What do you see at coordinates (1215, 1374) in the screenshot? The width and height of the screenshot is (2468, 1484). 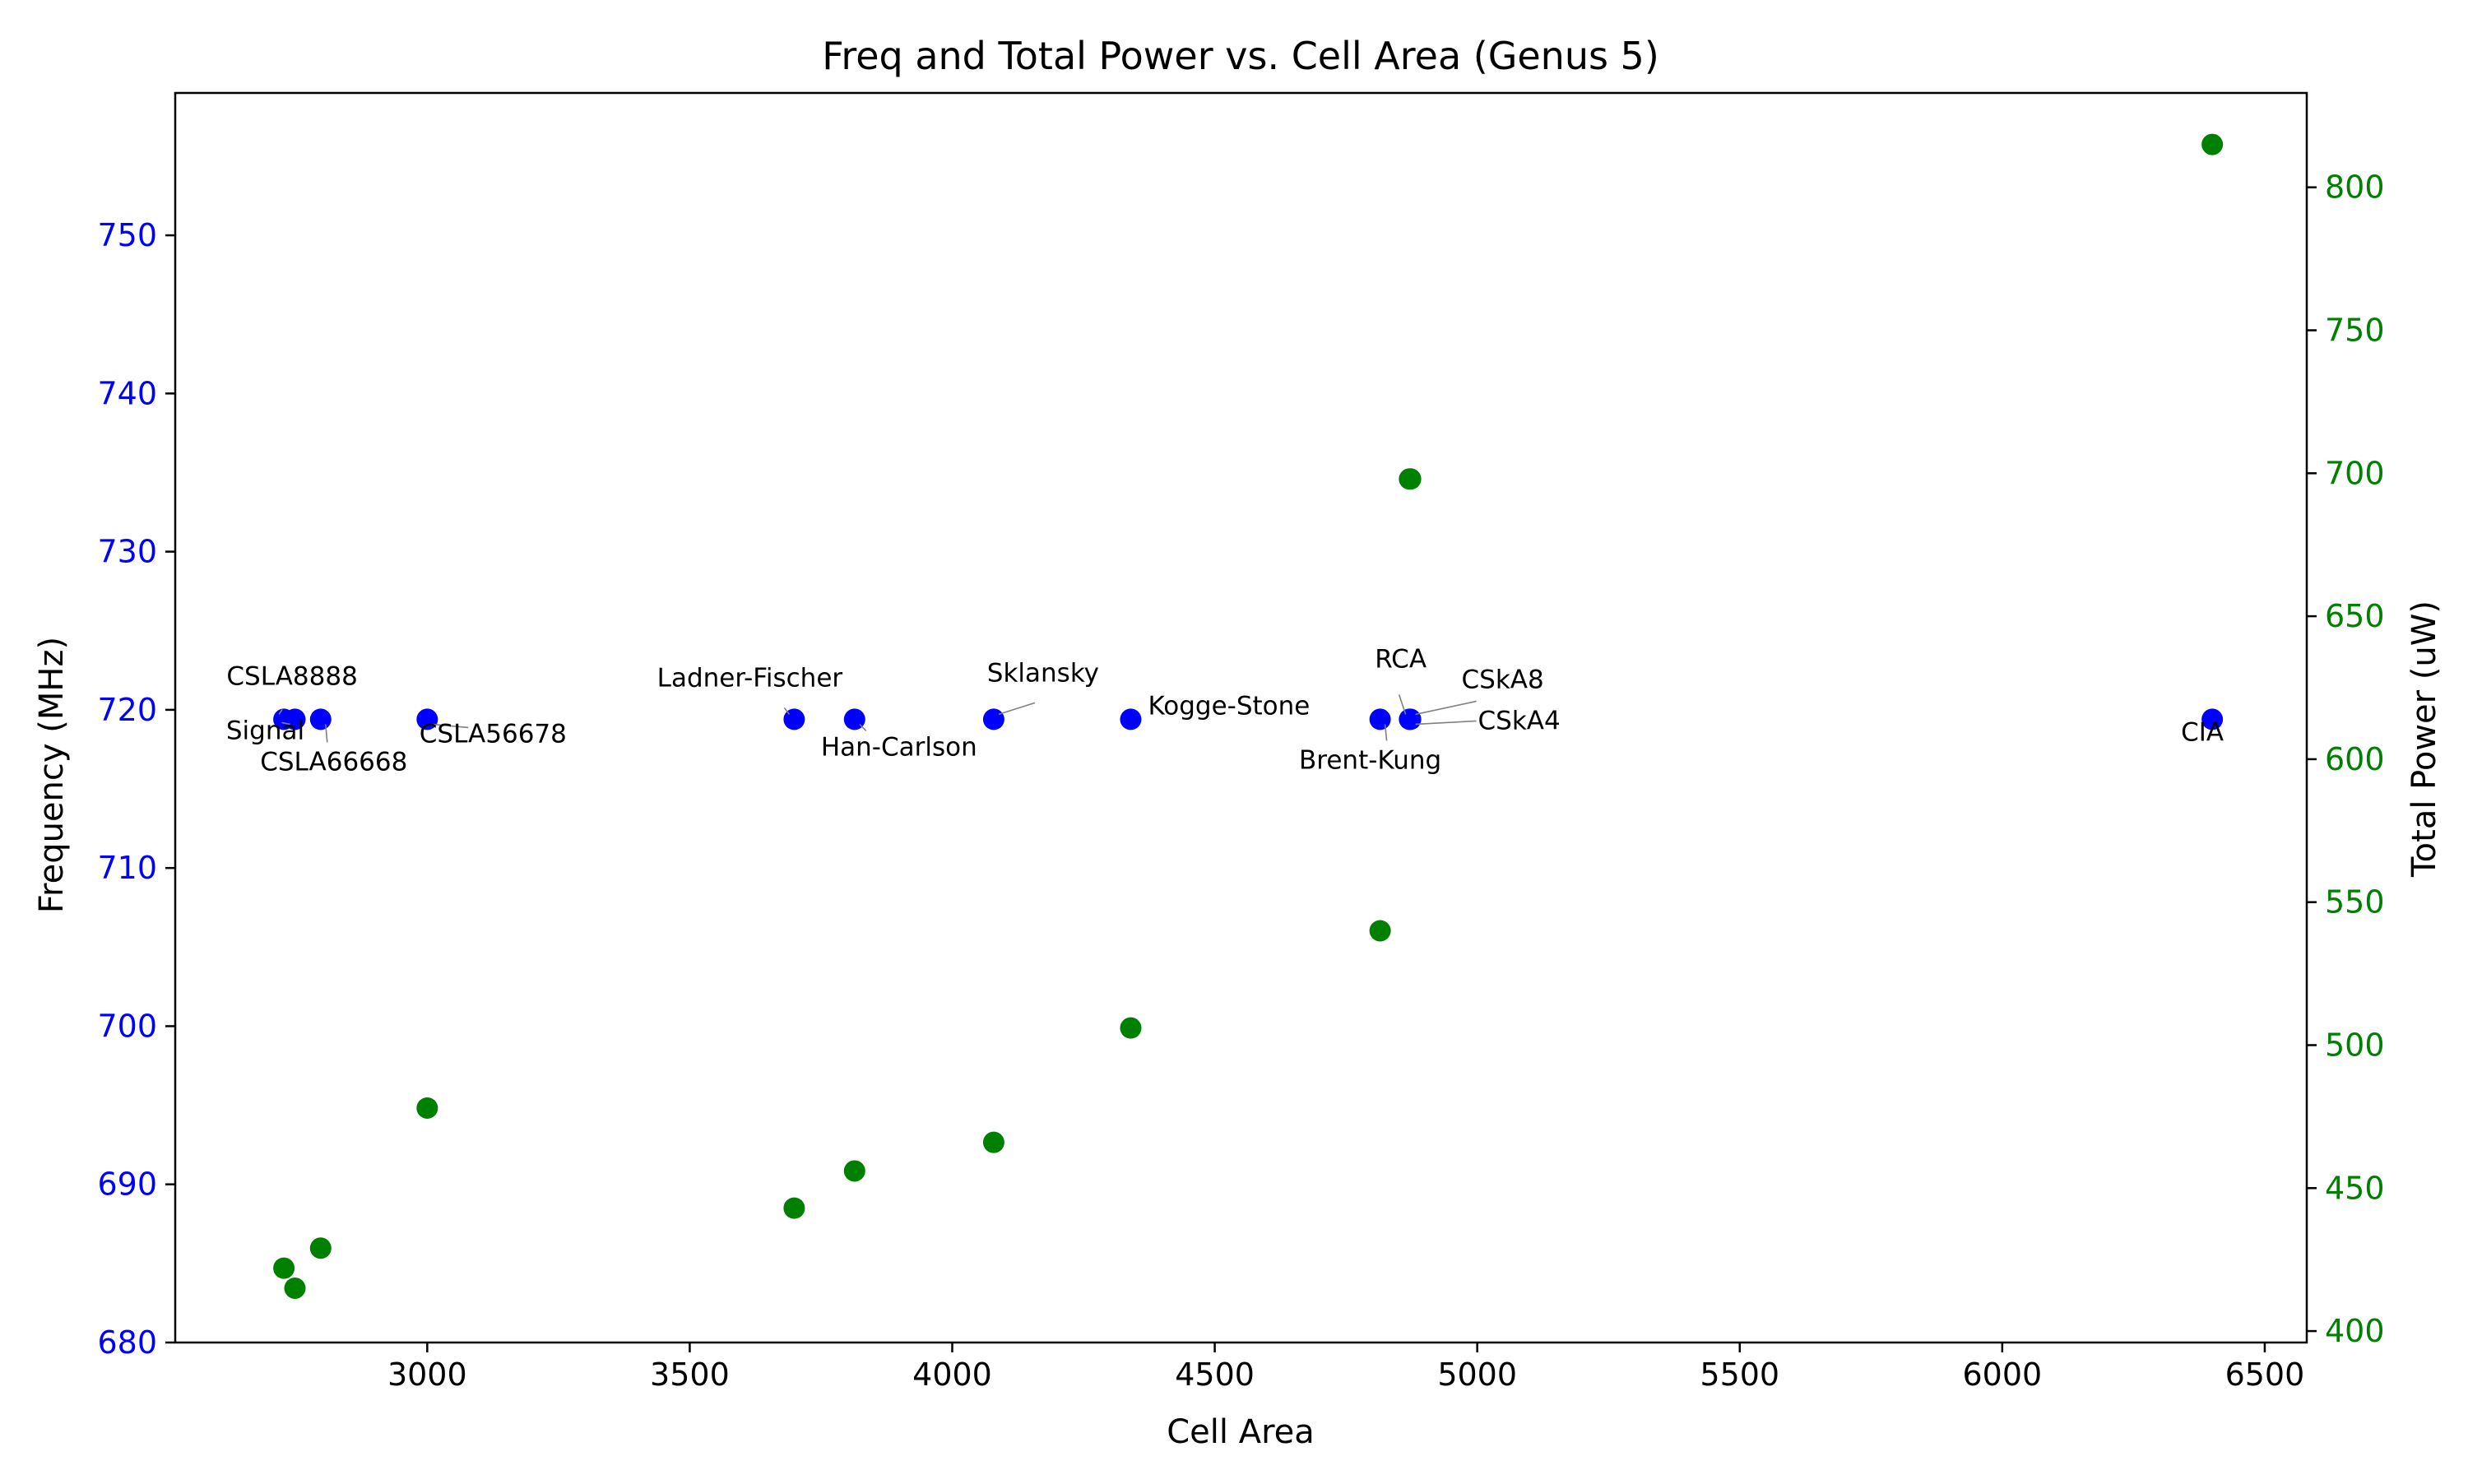 I see `x-tick-label: 4500` at bounding box center [1215, 1374].